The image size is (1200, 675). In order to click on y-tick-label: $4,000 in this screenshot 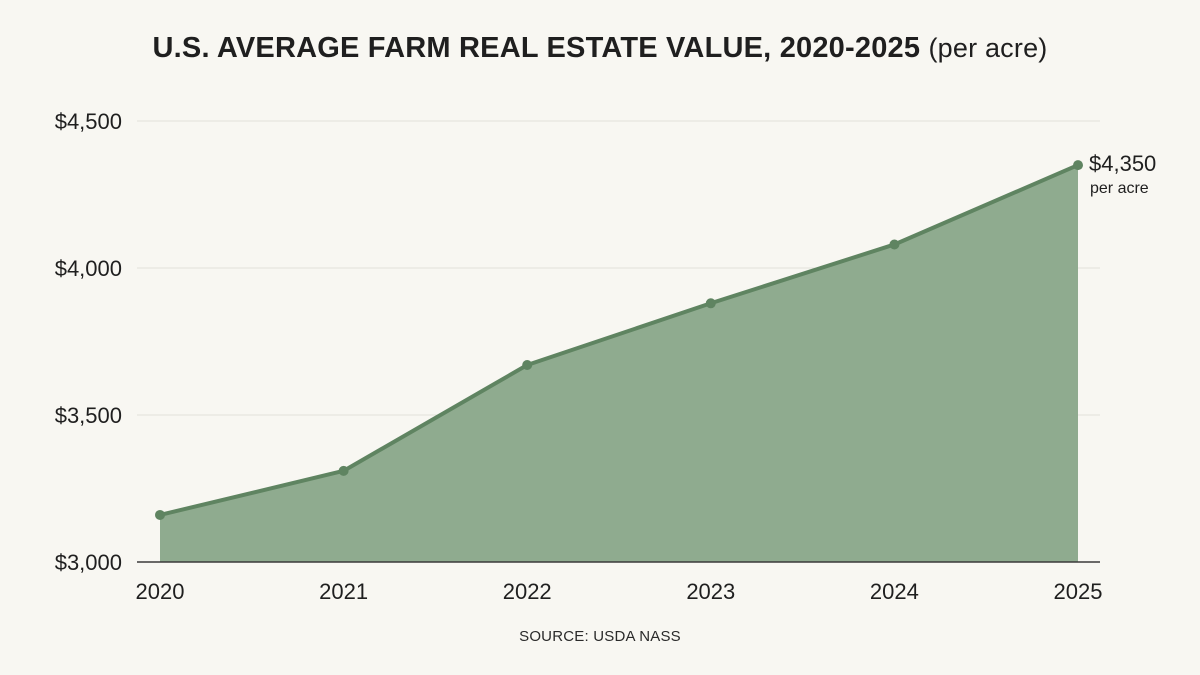, I will do `click(88, 268)`.